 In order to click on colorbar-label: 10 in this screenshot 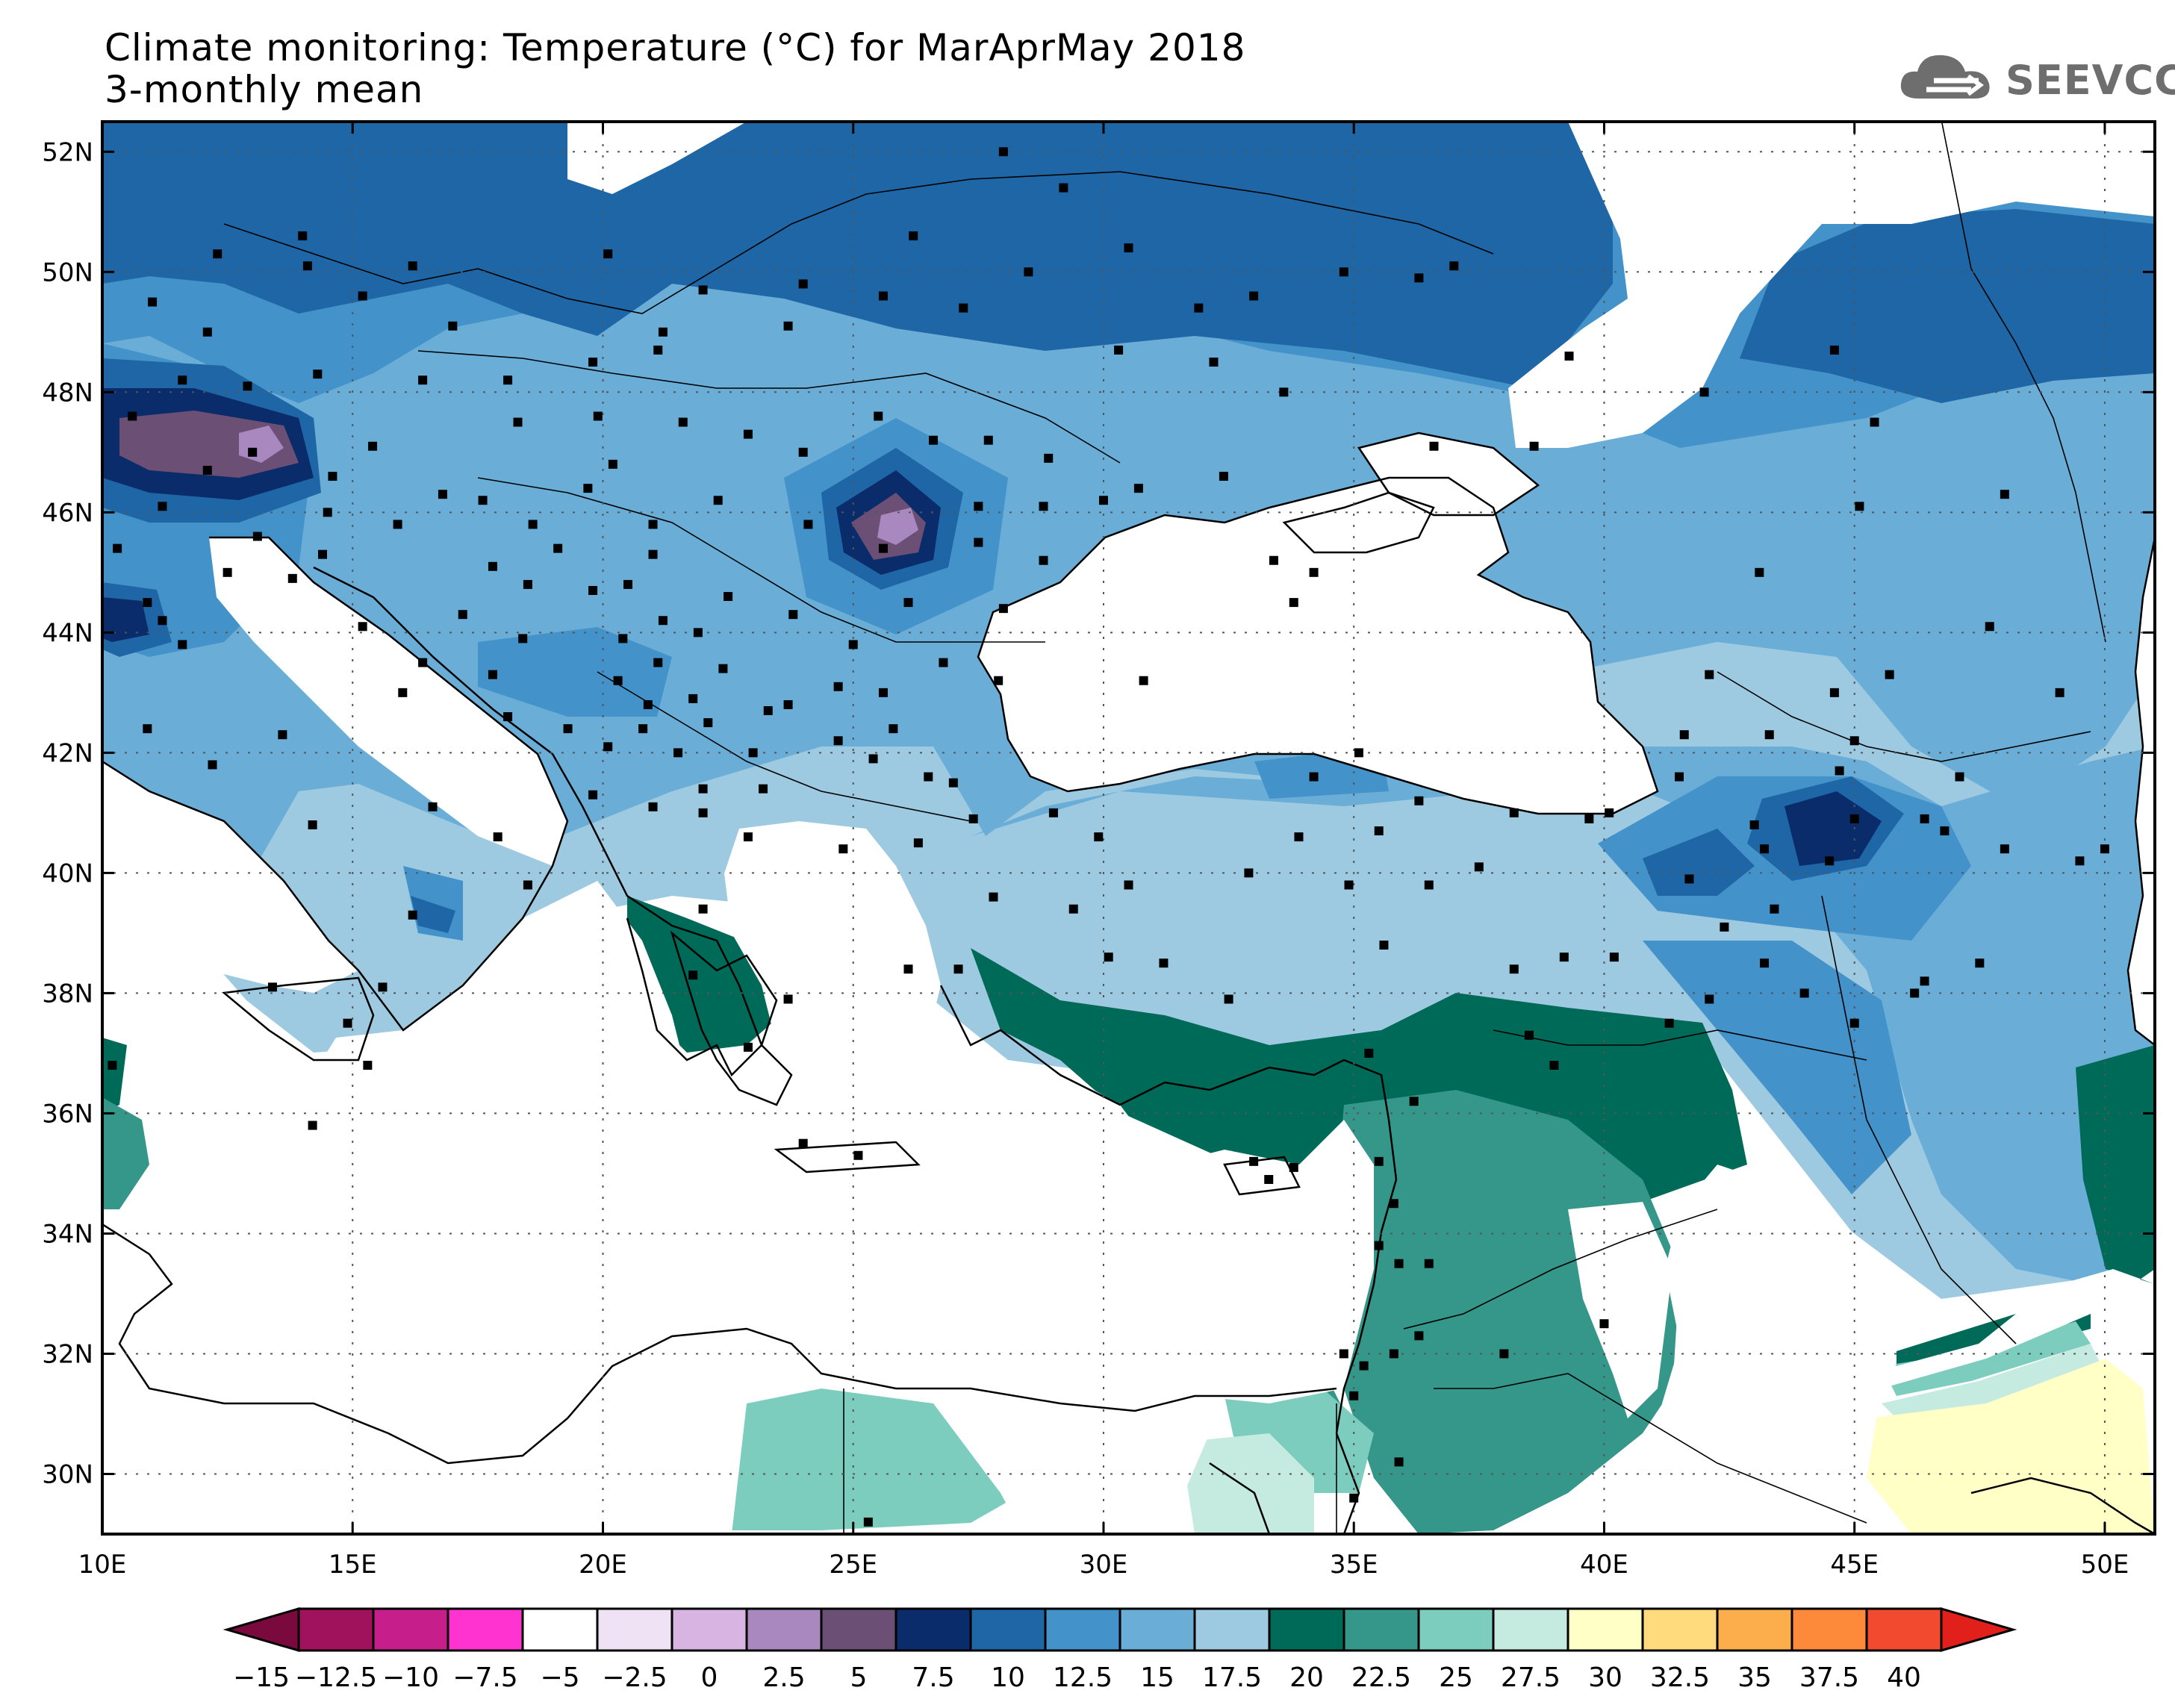, I will do `click(1008, 1677)`.